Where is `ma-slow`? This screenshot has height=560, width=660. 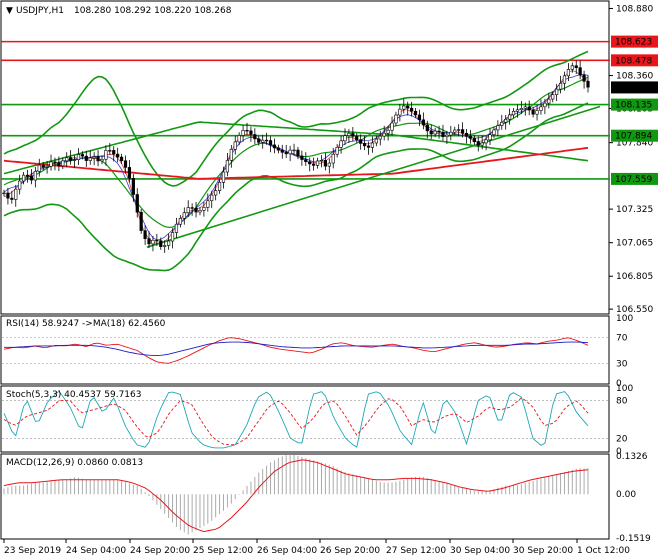 ma-slow is located at coordinates (296, 148).